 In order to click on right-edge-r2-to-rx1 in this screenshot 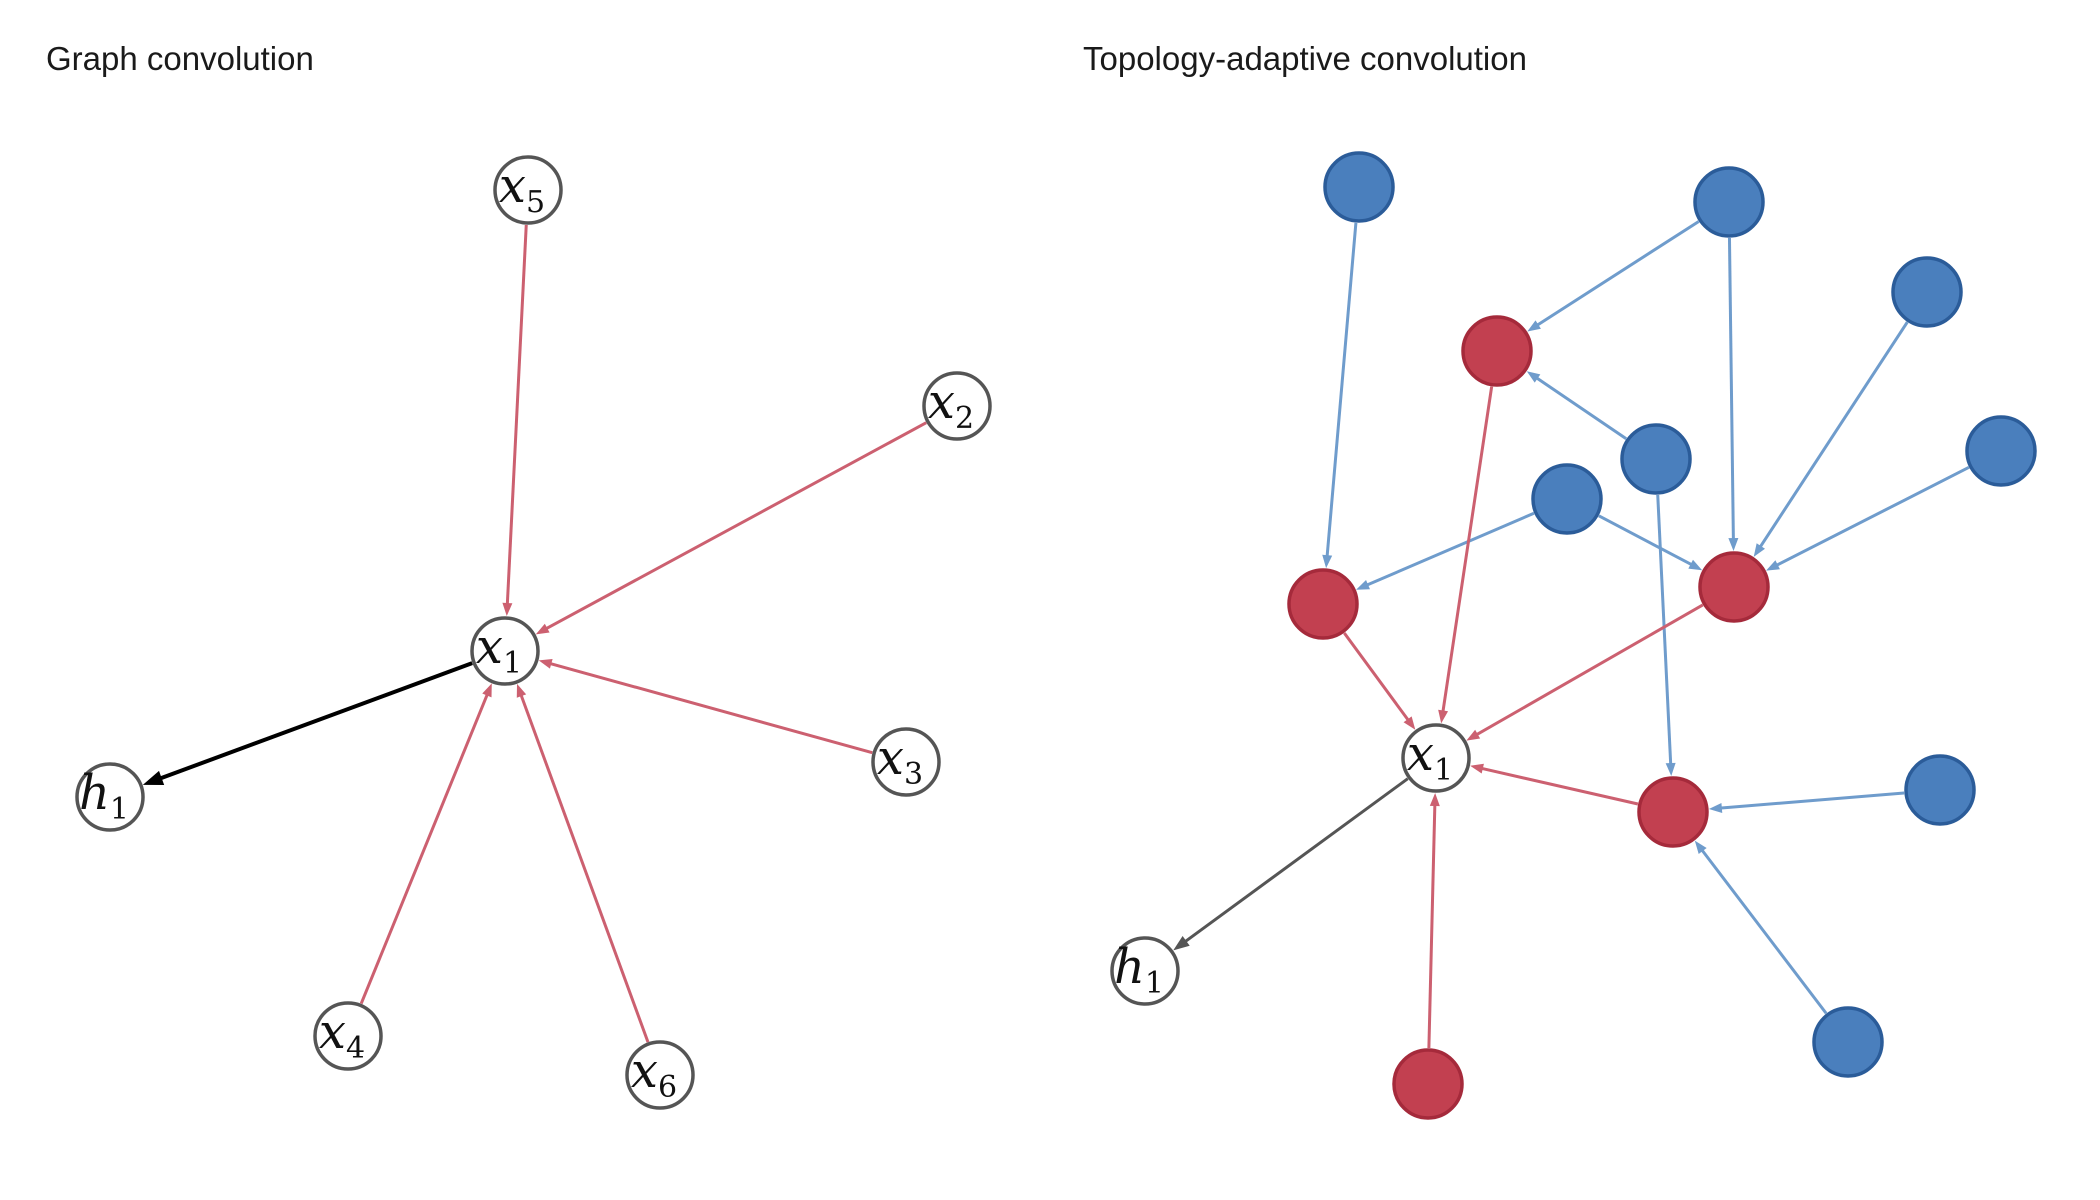, I will do `click(1379, 681)`.